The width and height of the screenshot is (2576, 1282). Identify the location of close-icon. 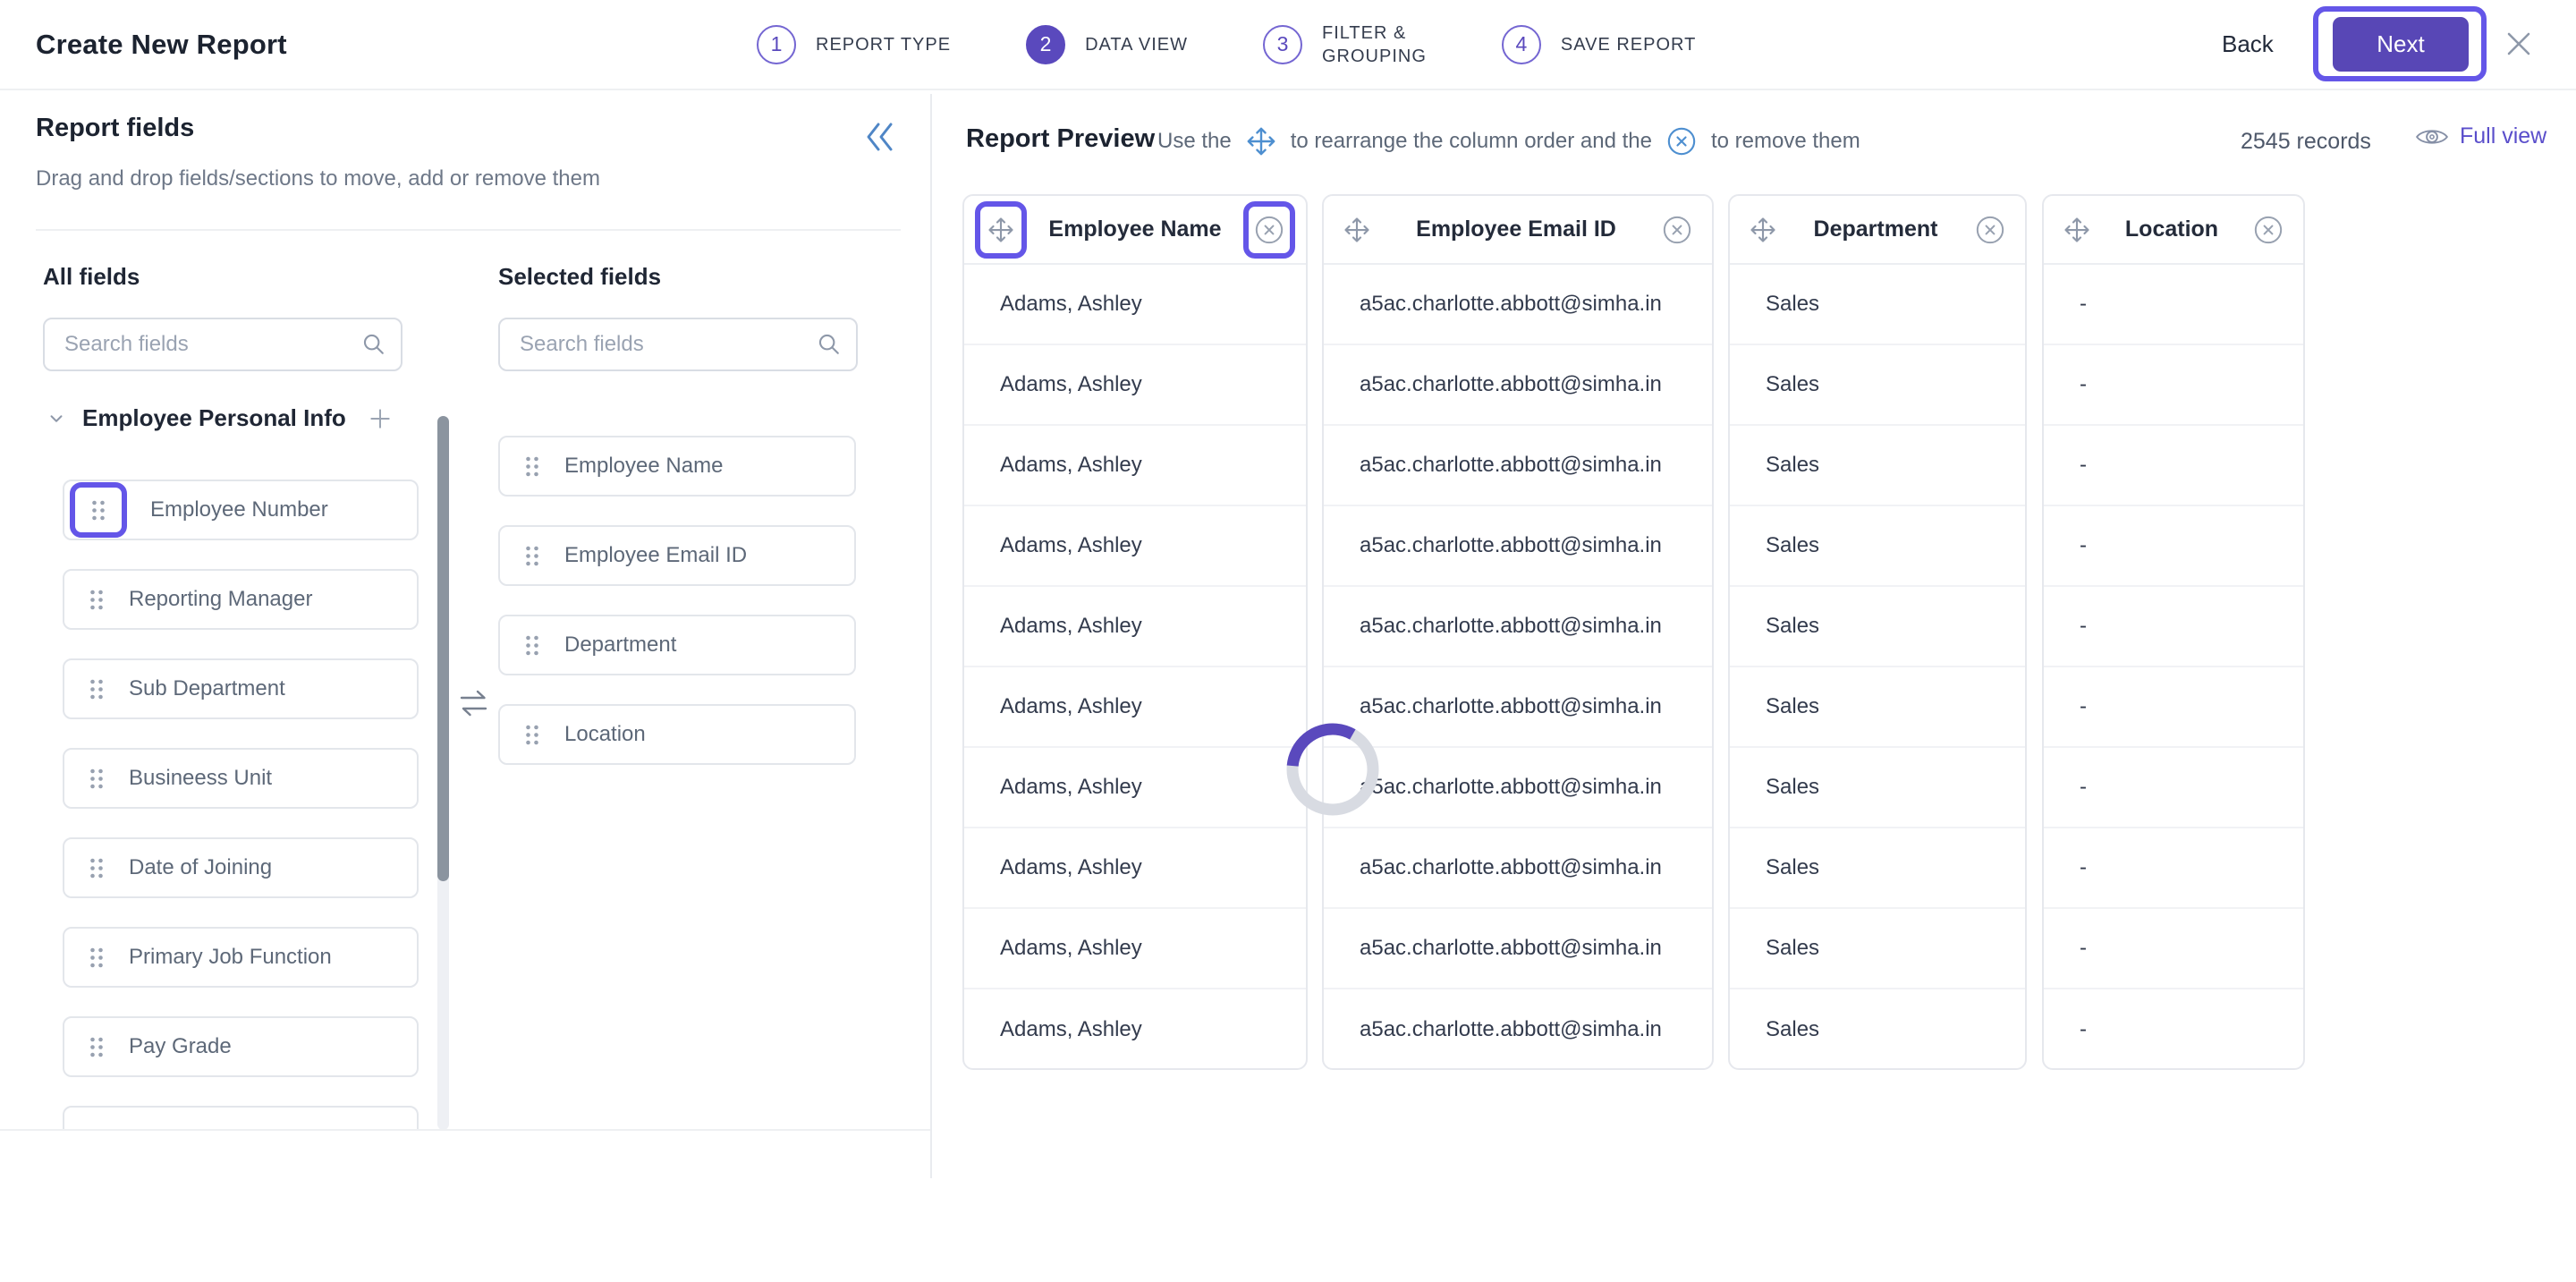
(2519, 45).